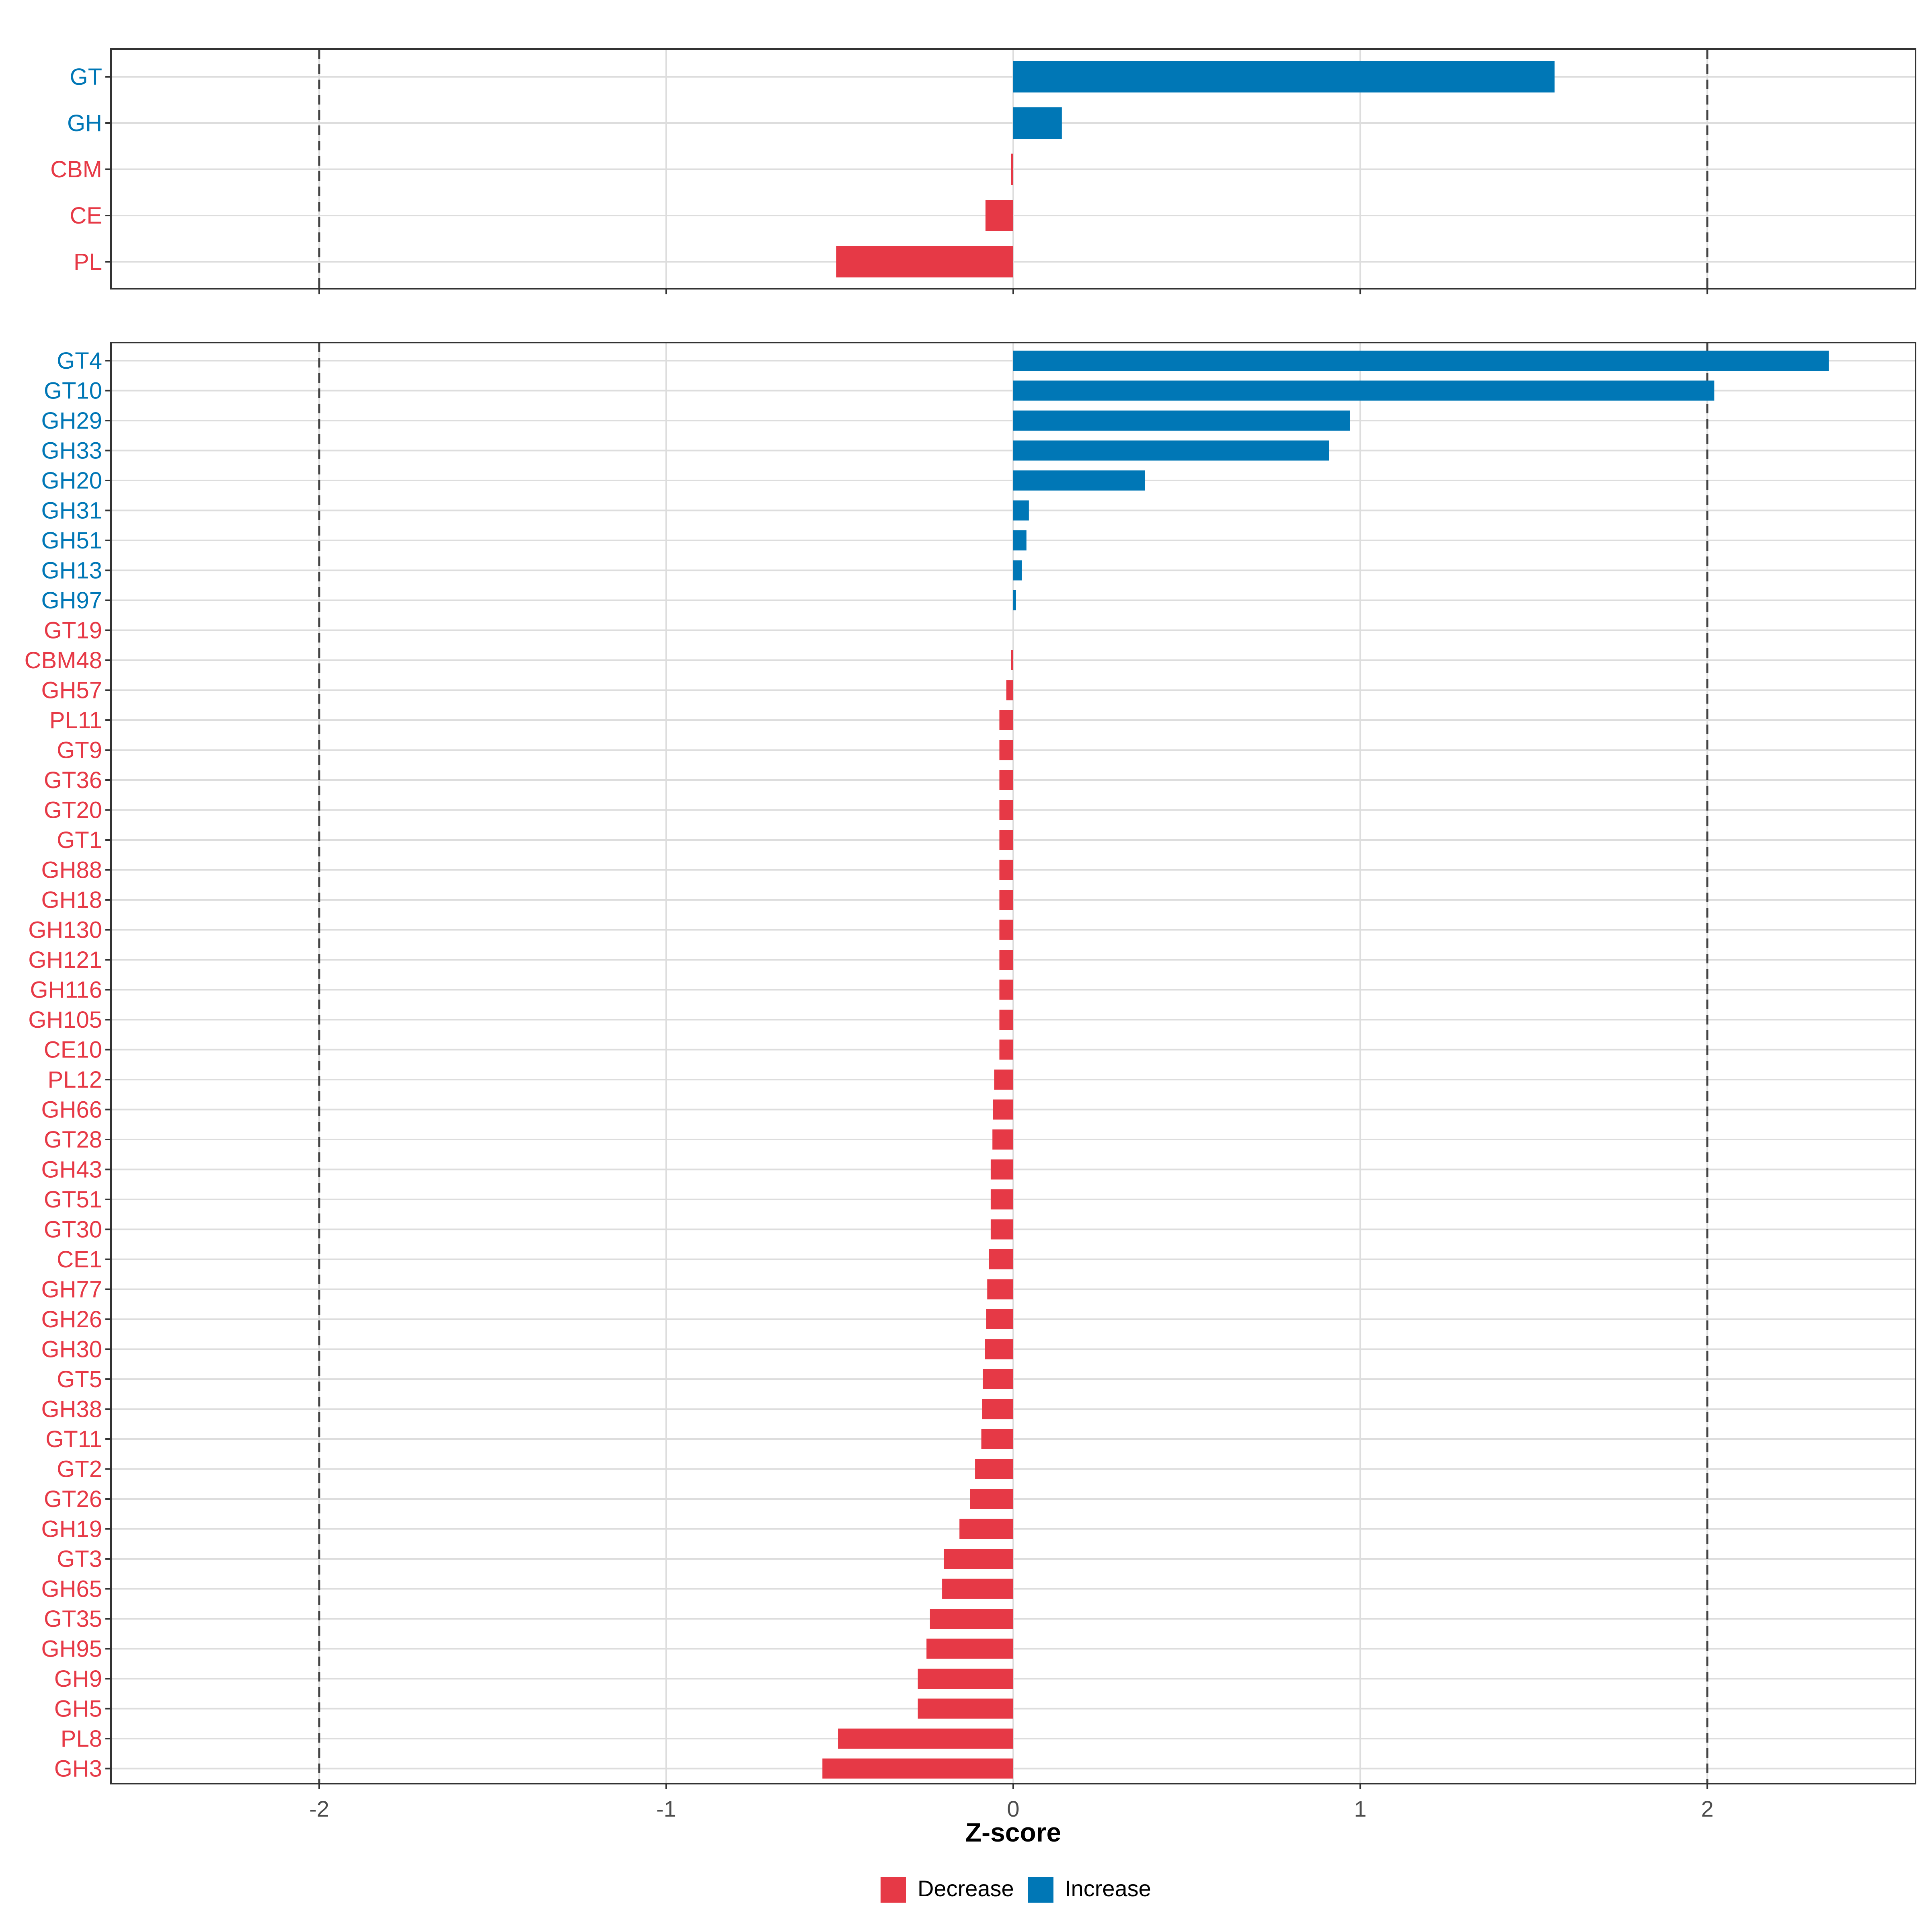  What do you see at coordinates (1001, 1229) in the screenshot?
I see `bar-gt30` at bounding box center [1001, 1229].